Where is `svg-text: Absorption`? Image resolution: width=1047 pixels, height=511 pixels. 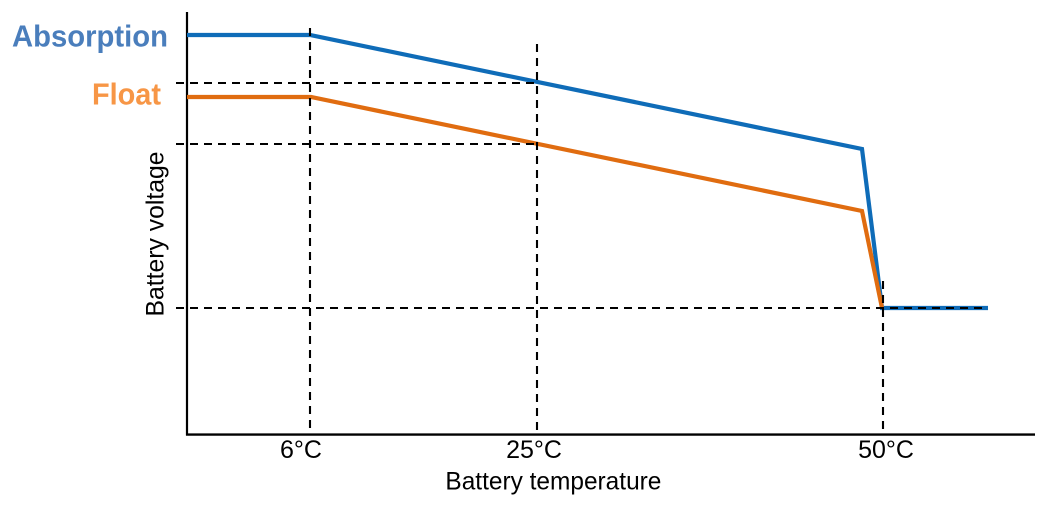
svg-text: Absorption is located at coordinates (90, 36).